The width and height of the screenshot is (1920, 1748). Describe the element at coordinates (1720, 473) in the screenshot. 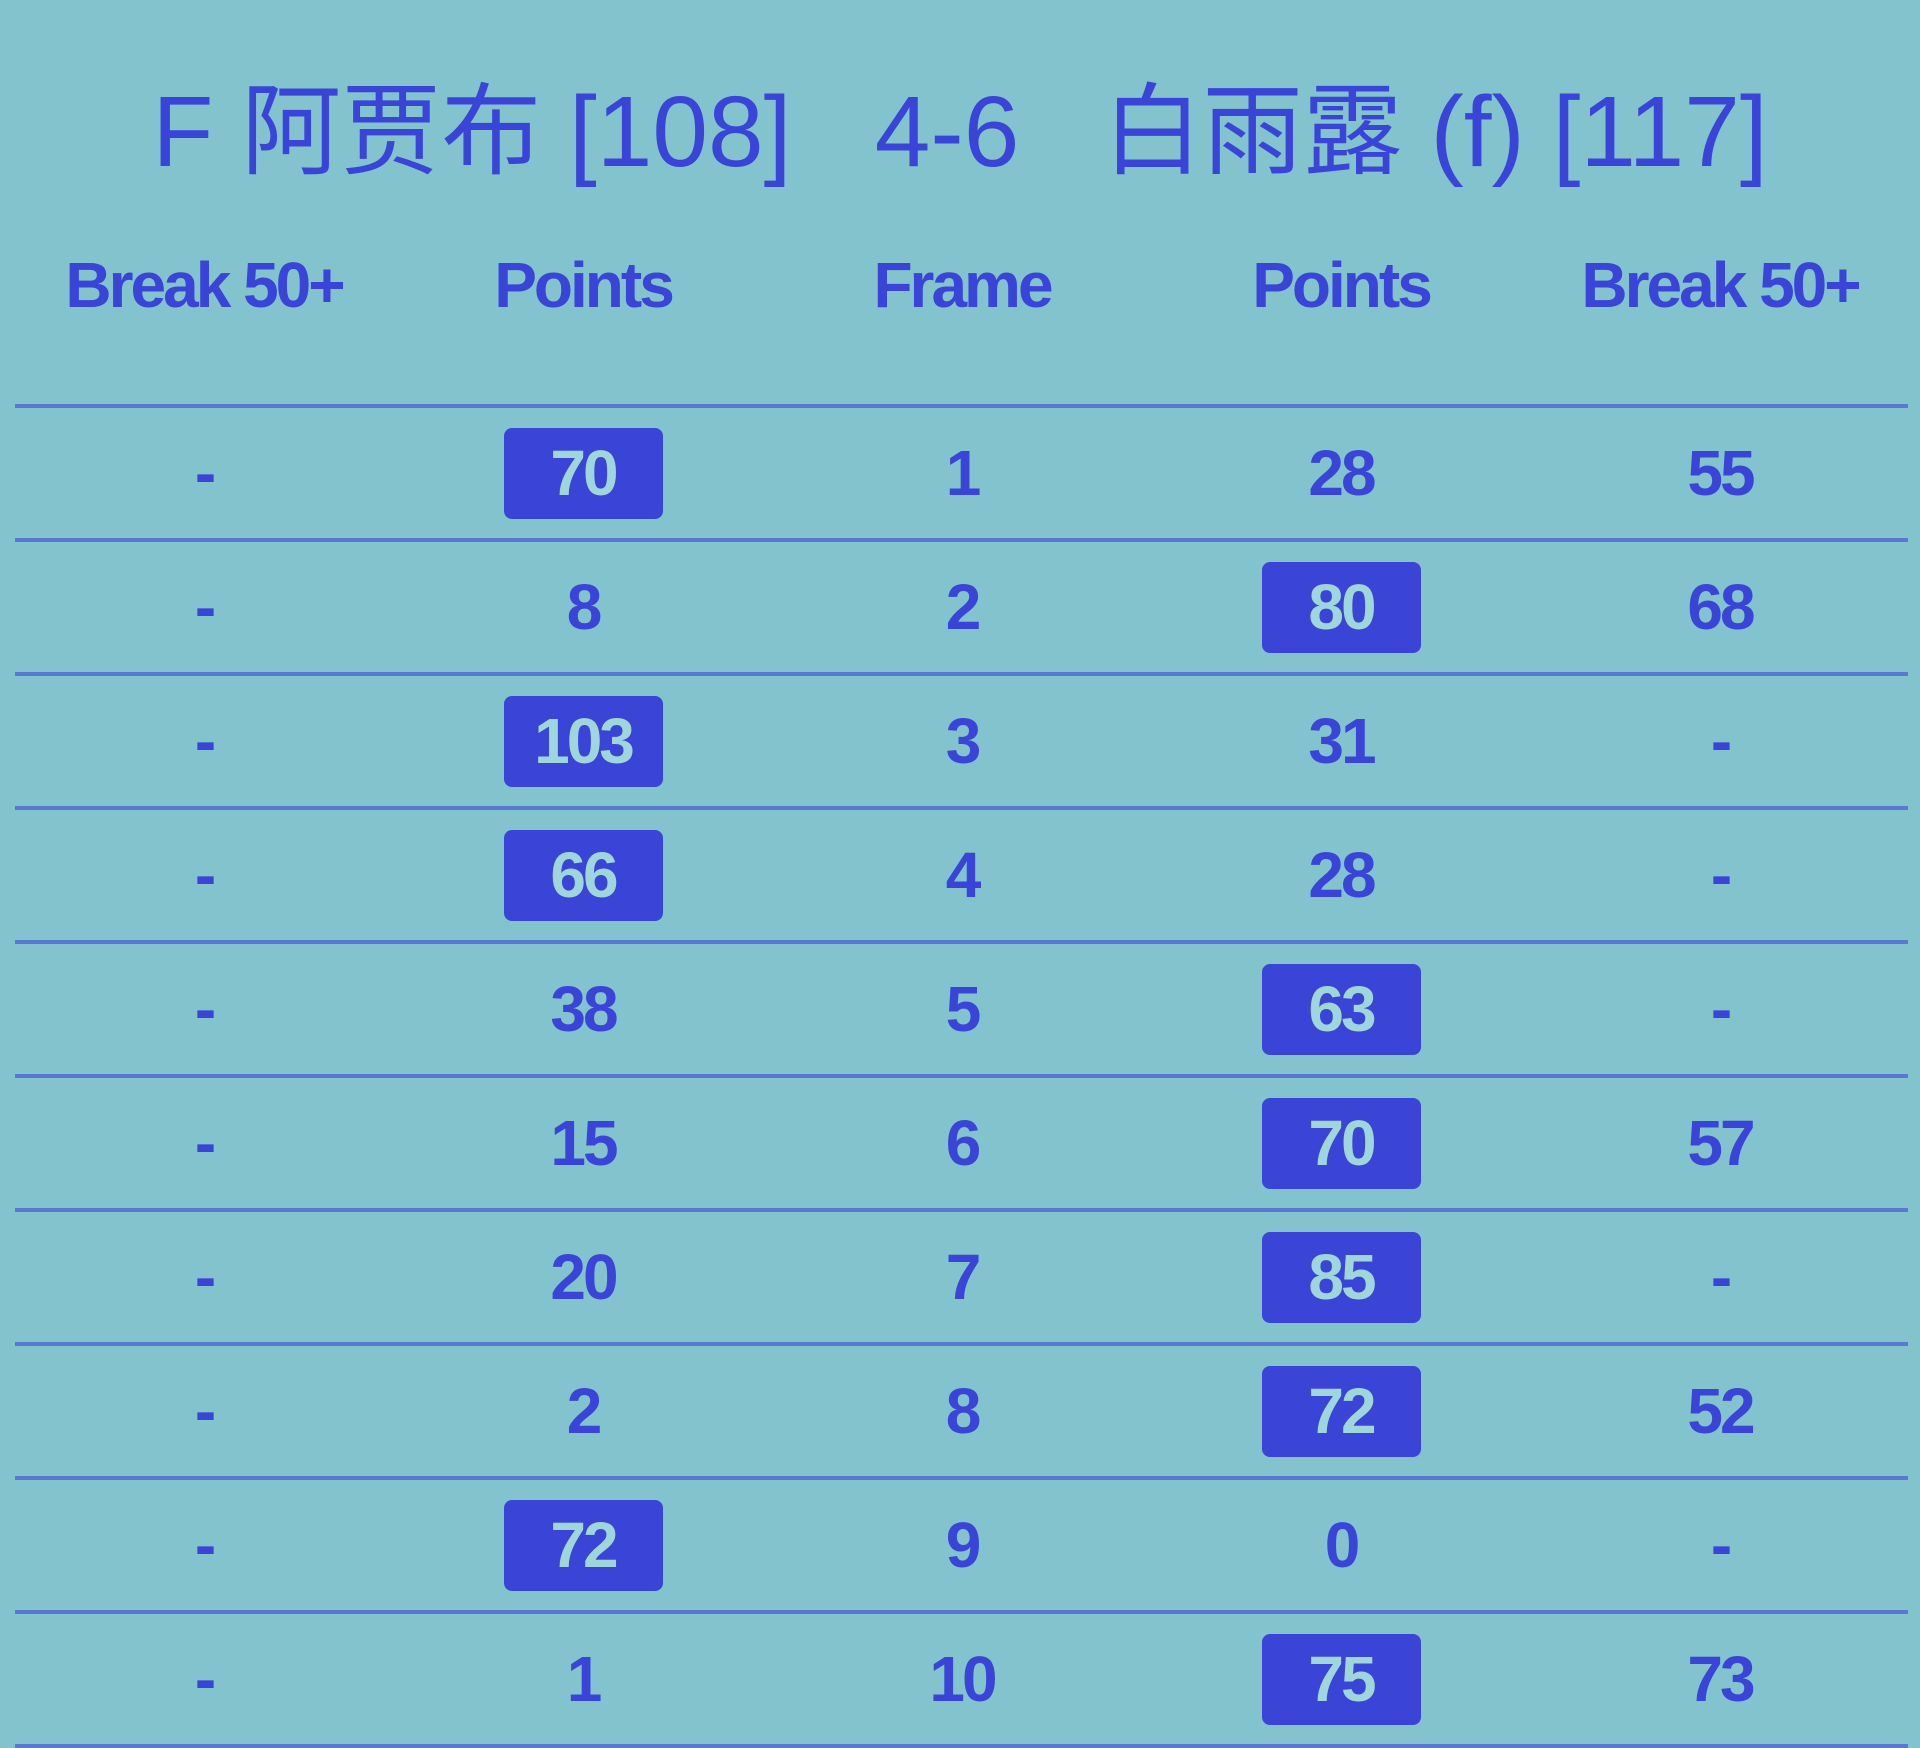

I see `cell-p2-break: 55` at that location.